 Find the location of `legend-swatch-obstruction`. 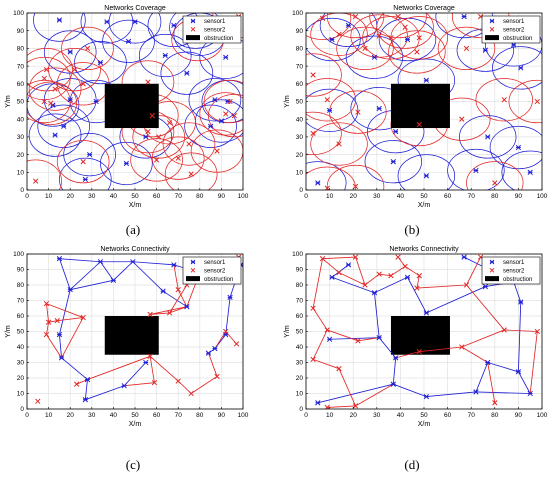

legend-swatch-obstruction is located at coordinates (193, 279).